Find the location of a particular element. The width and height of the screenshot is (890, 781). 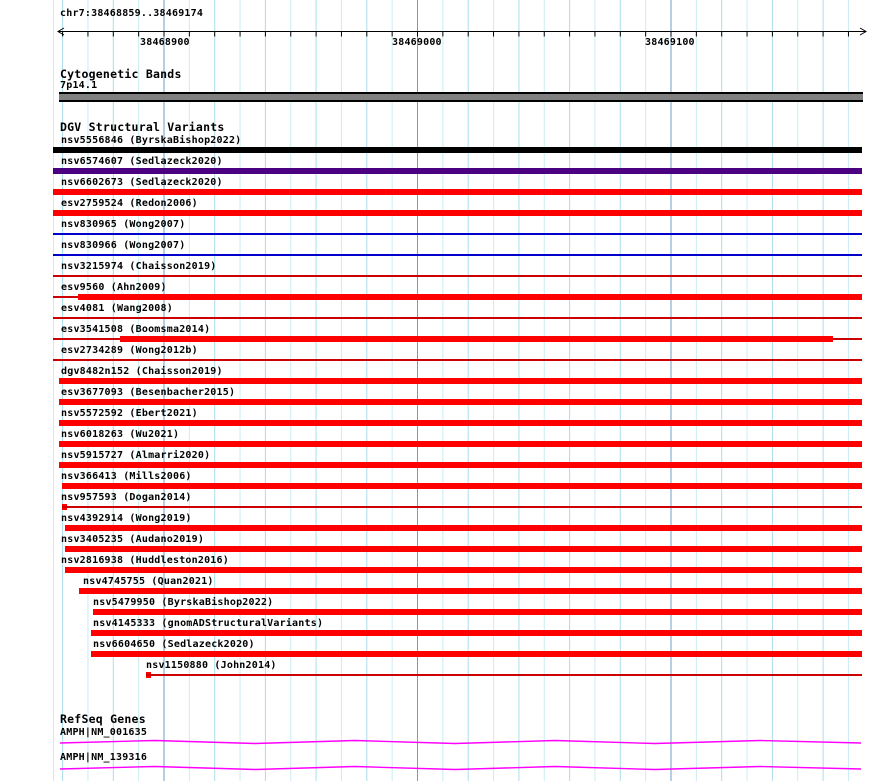

variant-row: nsv6574607 (Sedlazeck2020) is located at coordinates (445, 166).